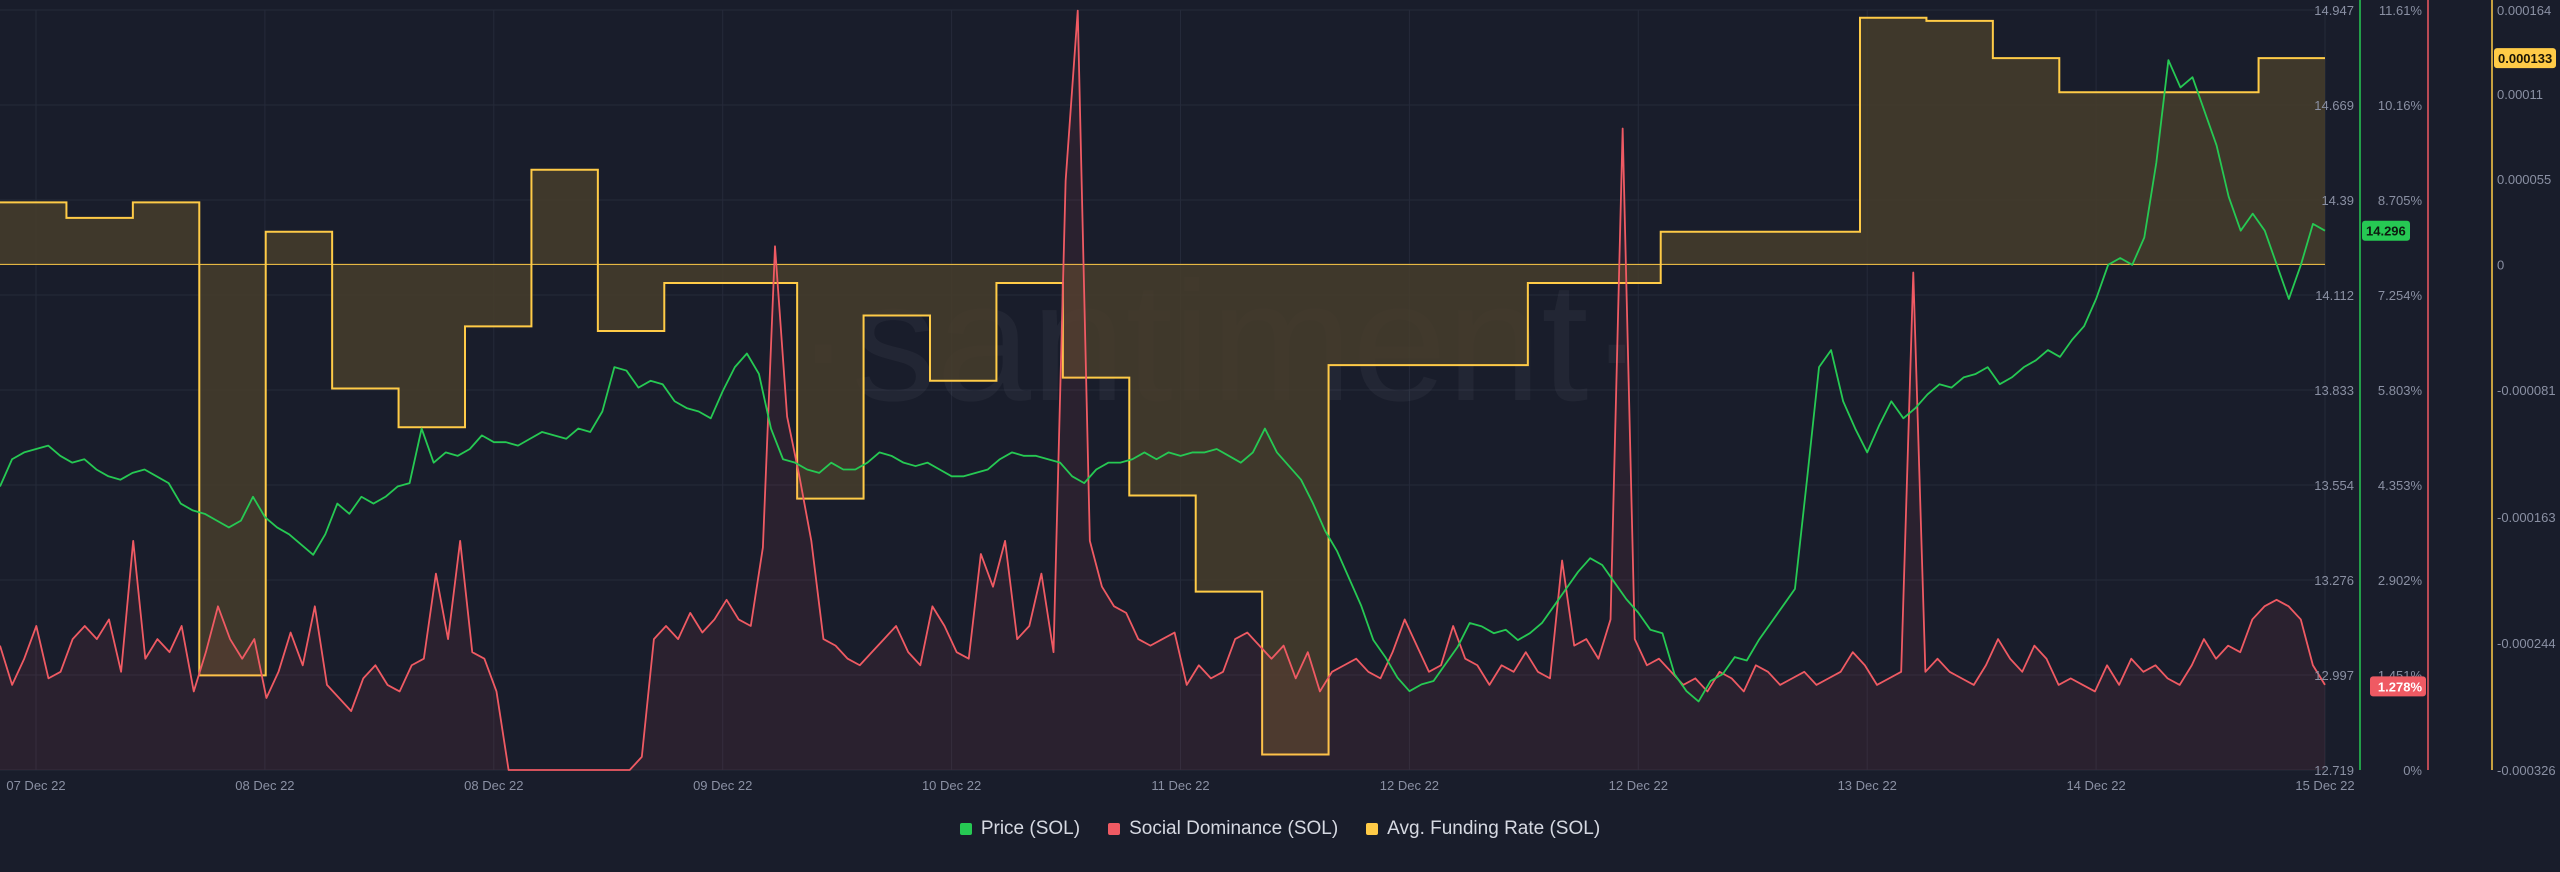 This screenshot has height=872, width=2560. I want to click on price-current-badge-bg, so click(2386, 230).